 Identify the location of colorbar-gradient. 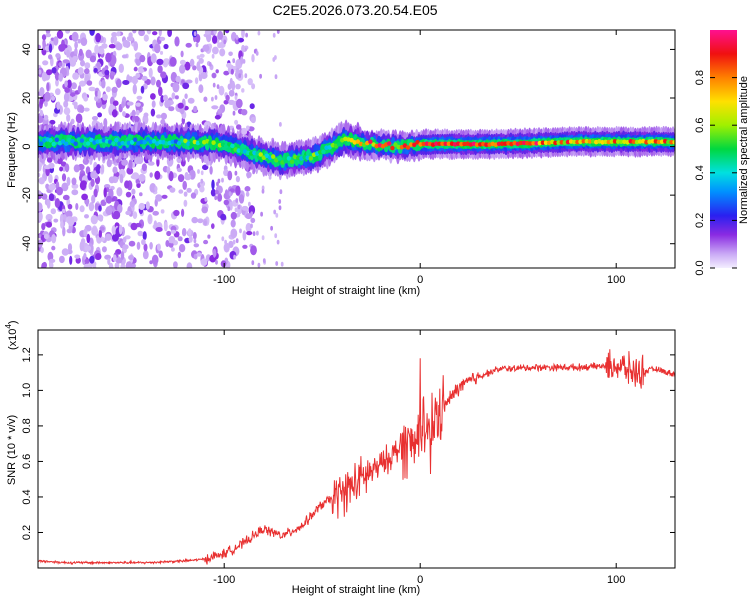
(723, 149).